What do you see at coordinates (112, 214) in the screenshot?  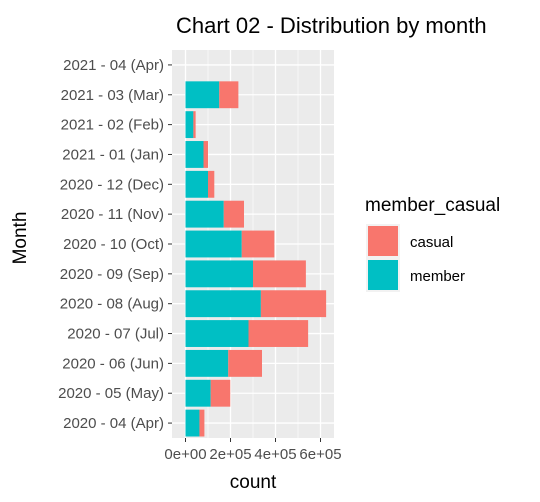 I see `y-tick-label: 2020 - 11 (Nov)` at bounding box center [112, 214].